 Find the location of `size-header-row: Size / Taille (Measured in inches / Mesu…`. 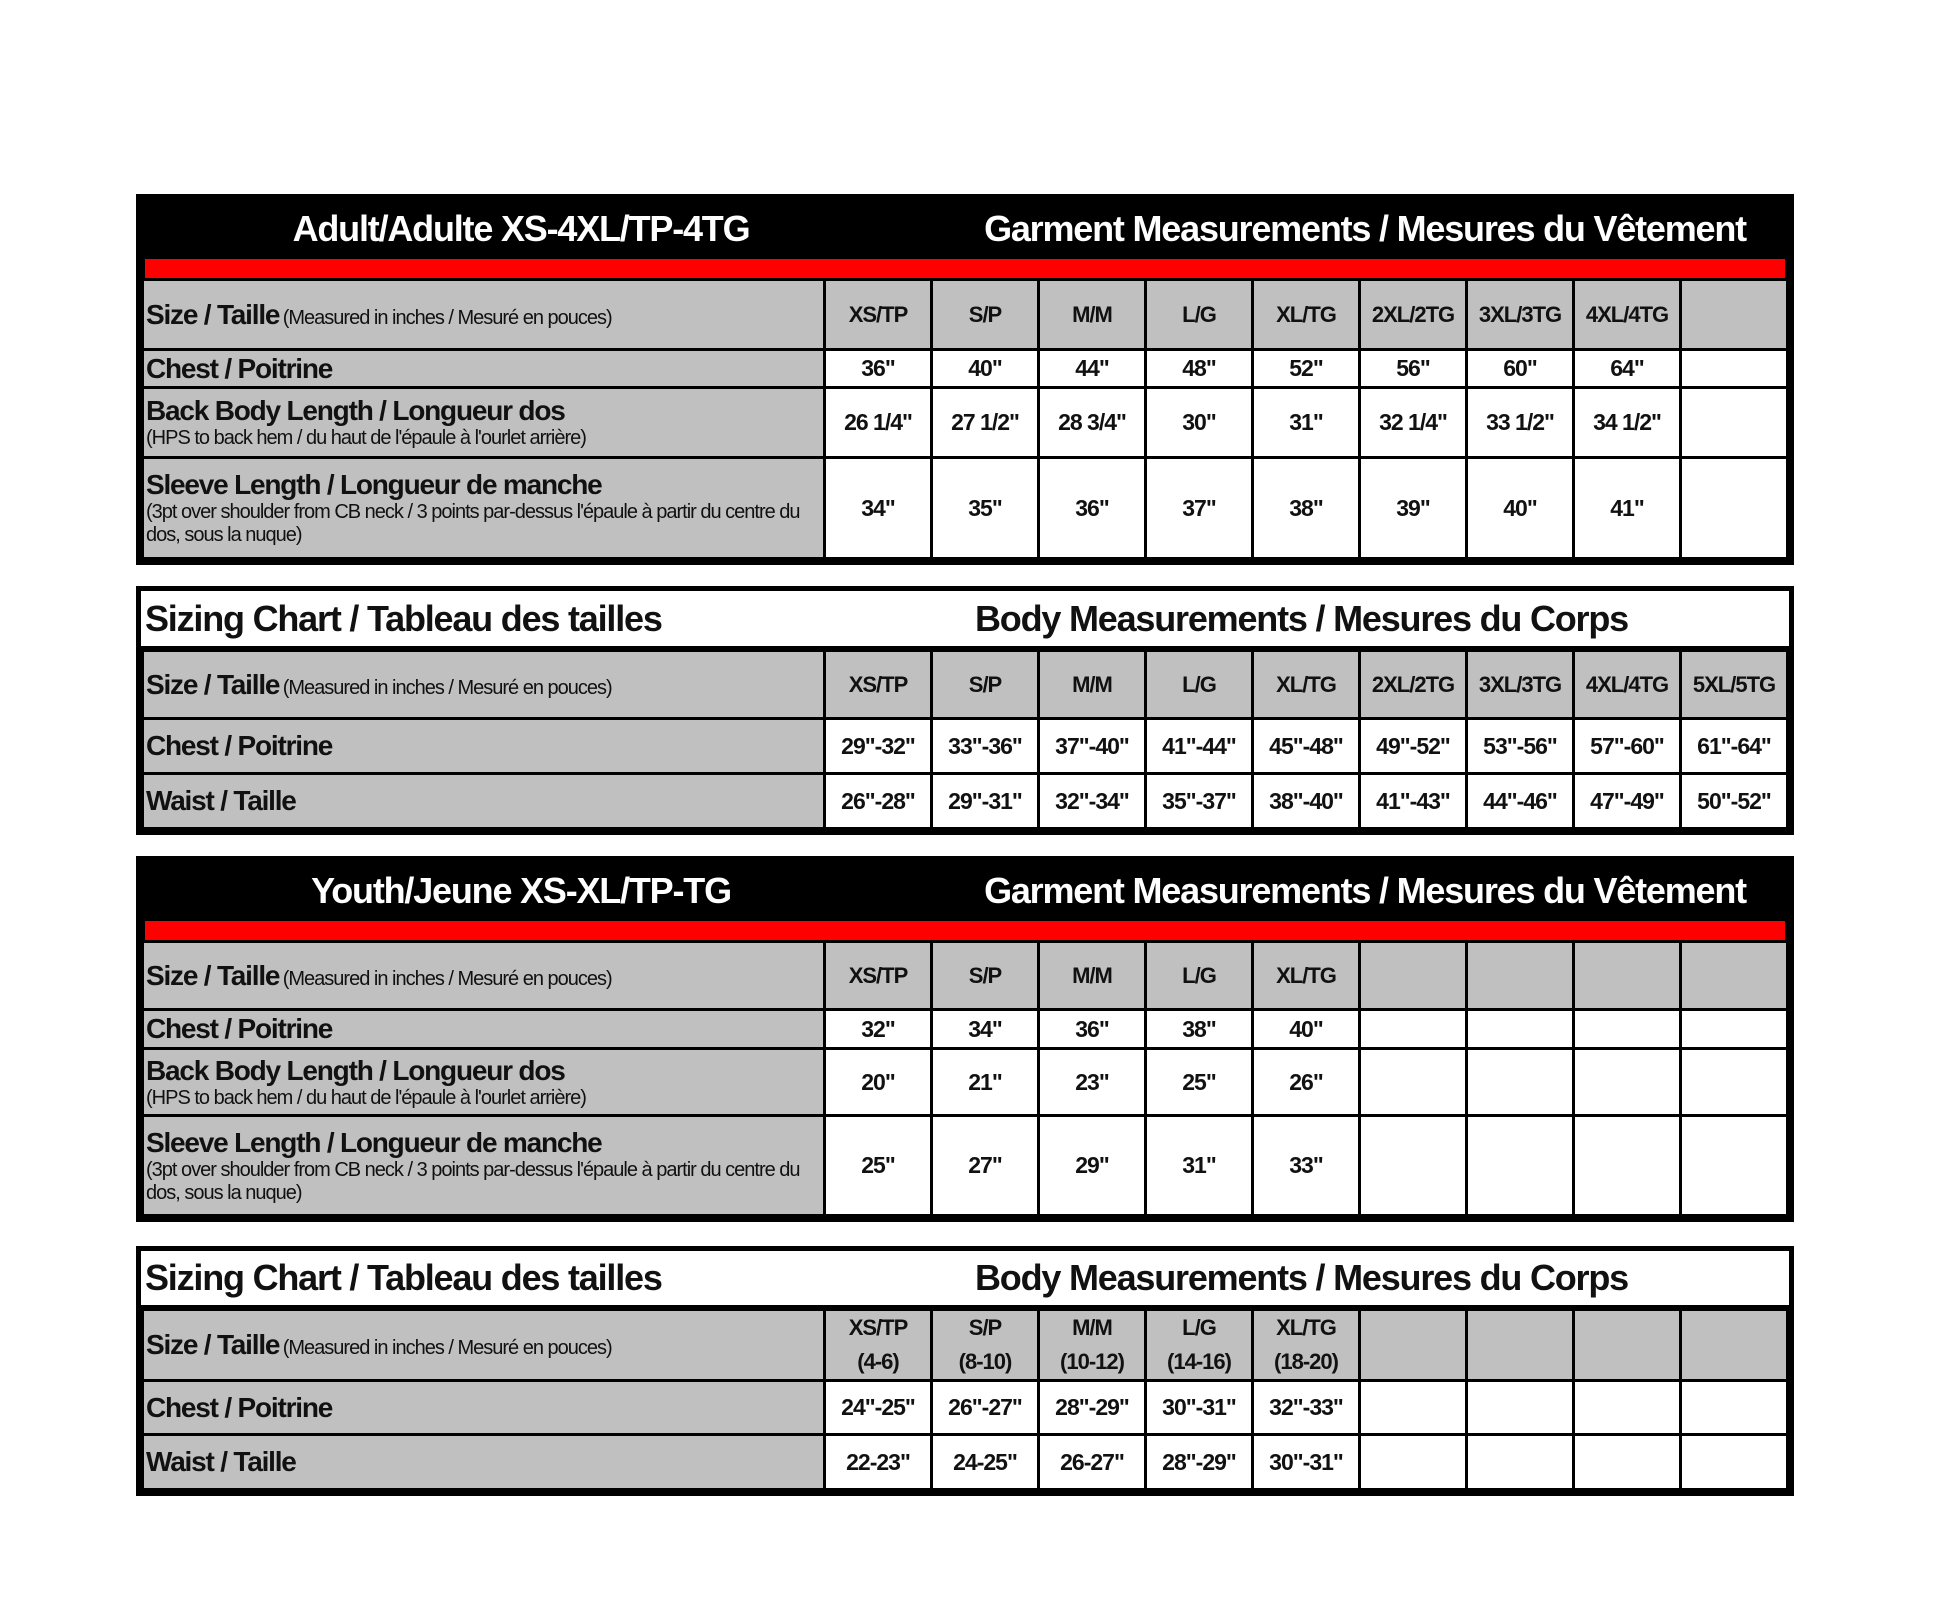

size-header-row: Size / Taille (Measured in inches / Mesu… is located at coordinates (965, 1345).